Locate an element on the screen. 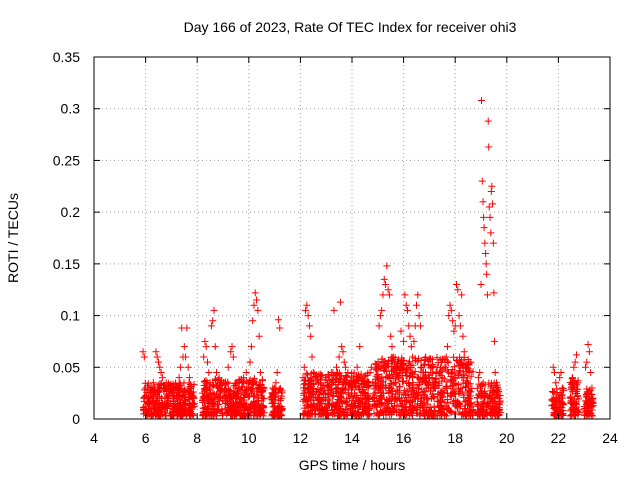 The image size is (640, 480). y-tick-label: 0.15 is located at coordinates (66, 264).